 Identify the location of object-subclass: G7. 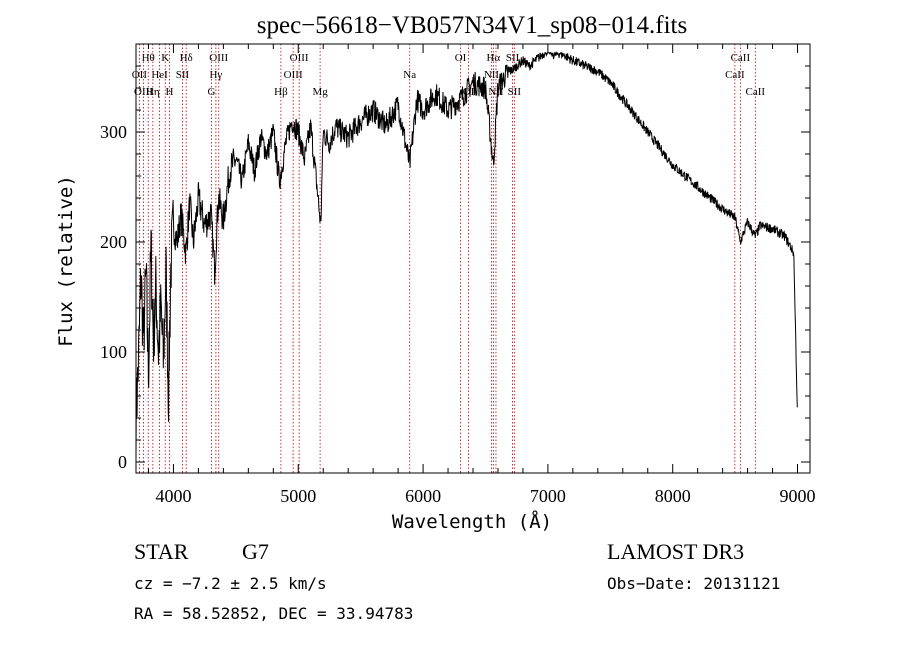
(255, 551).